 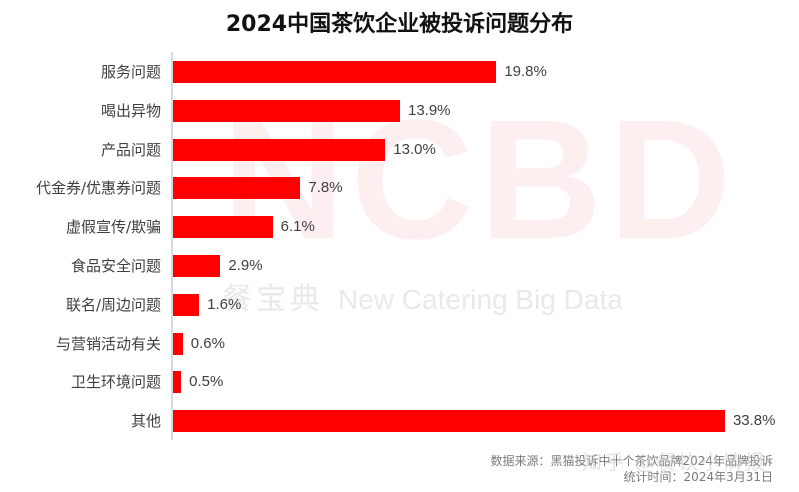 I want to click on chart-title: 2024中国茶饮企业被投诉问题分布, so click(x=399, y=24).